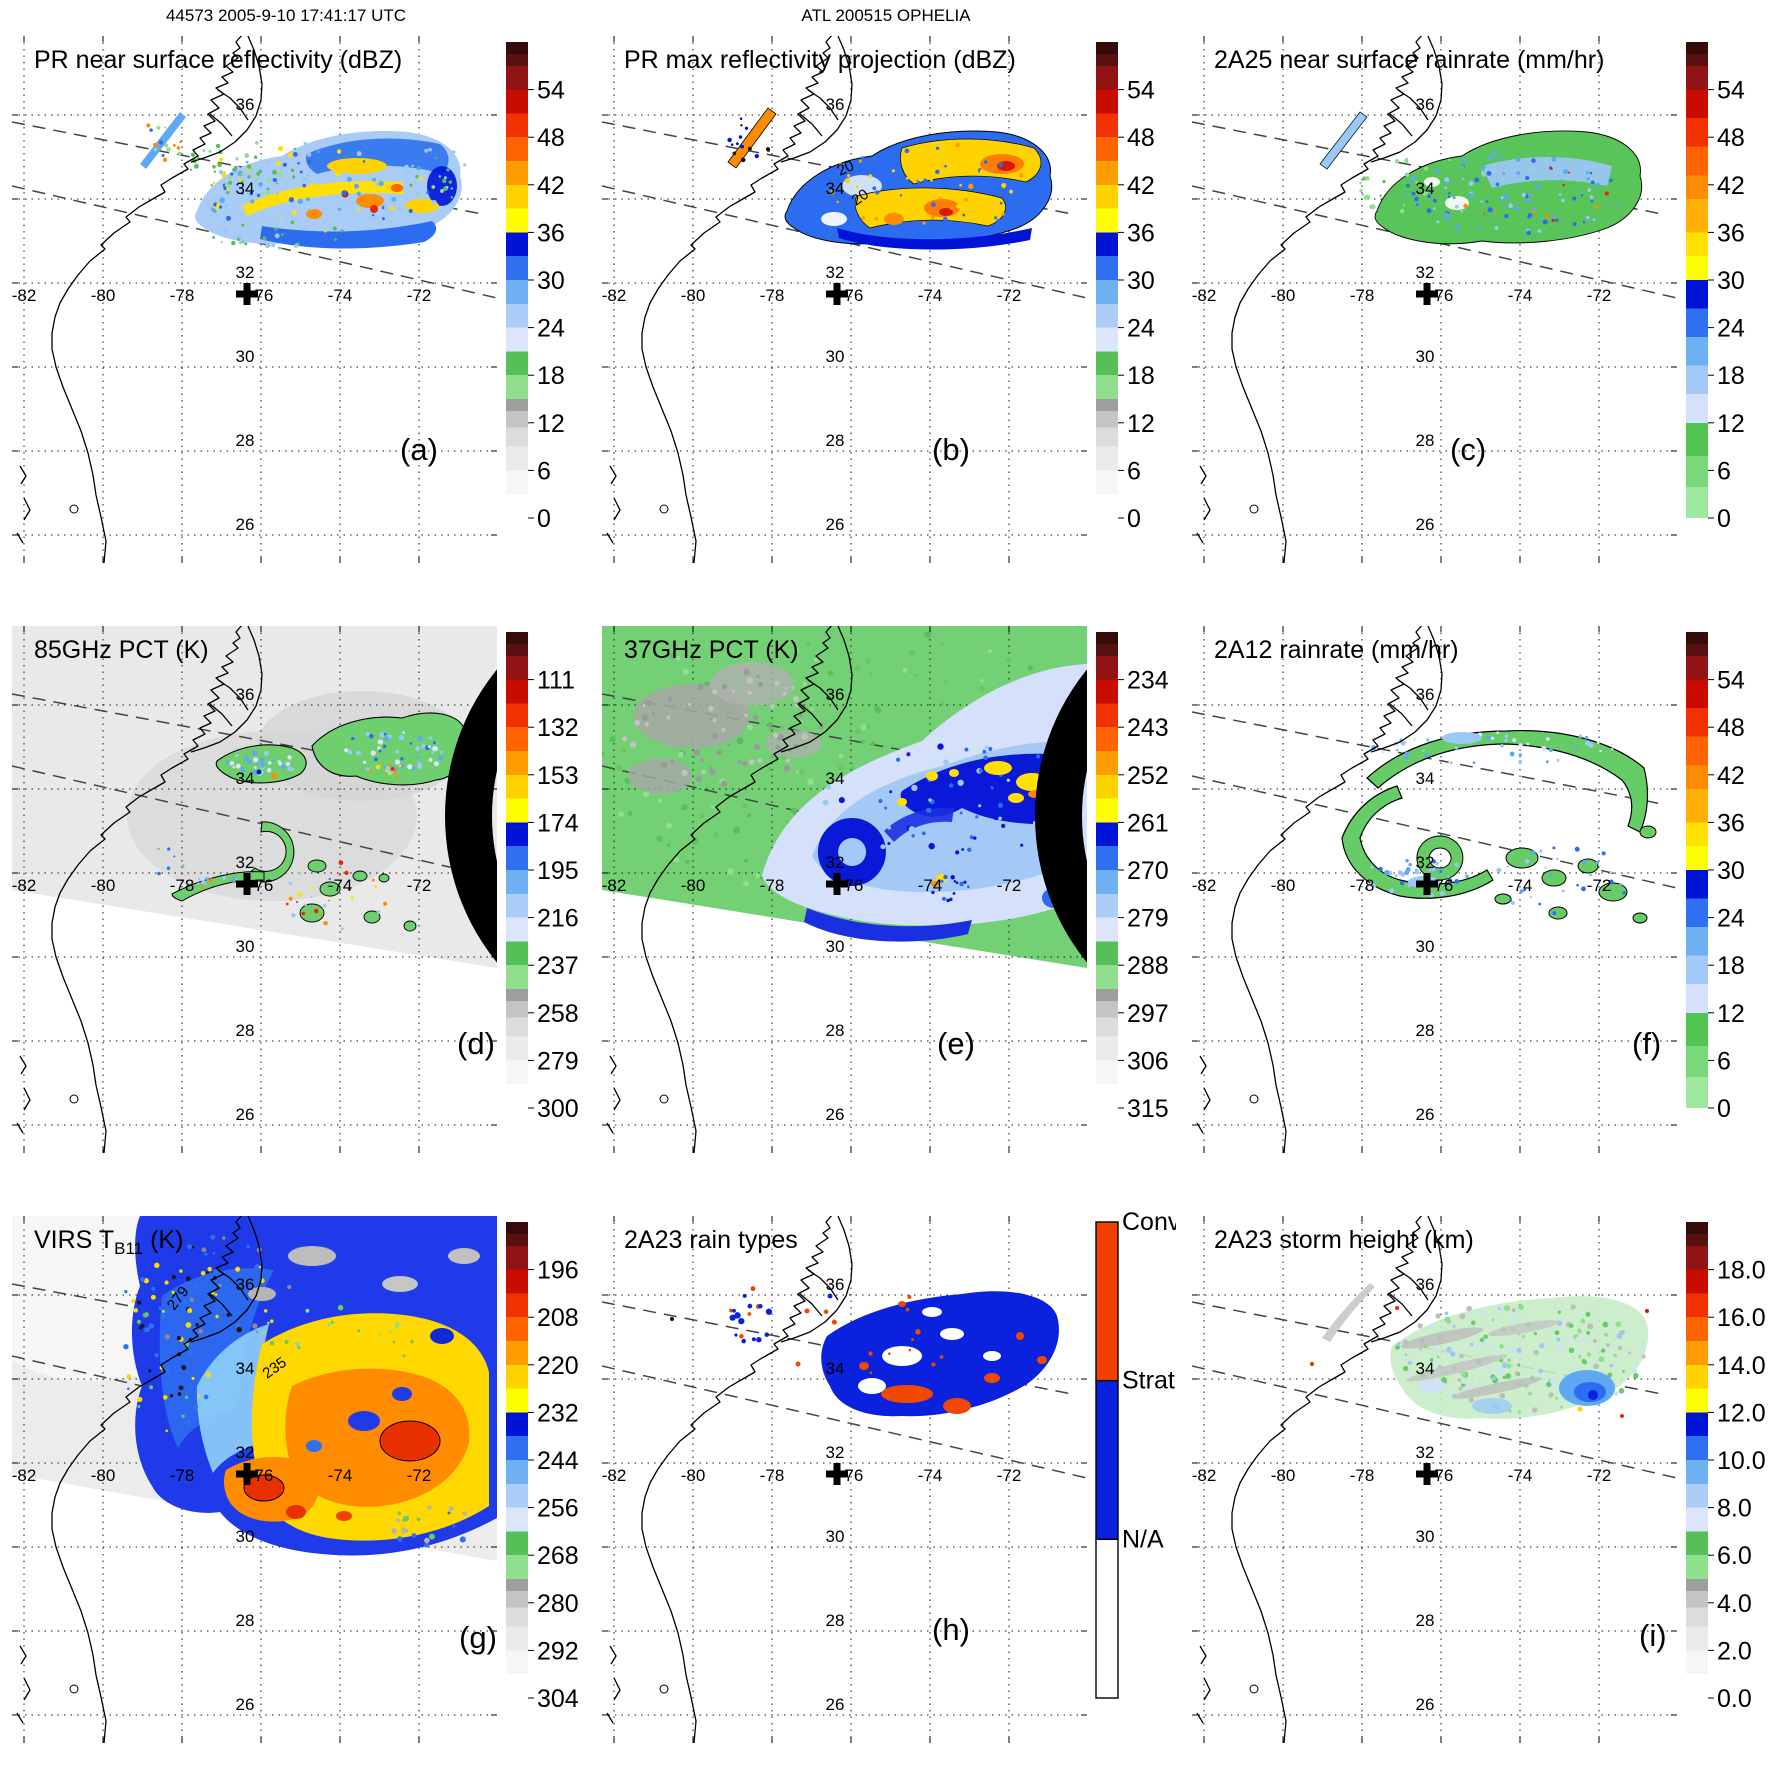 This screenshot has width=1771, height=1771. Describe the element at coordinates (1148, 1381) in the screenshot. I see `rain-type-label: Strat` at that location.